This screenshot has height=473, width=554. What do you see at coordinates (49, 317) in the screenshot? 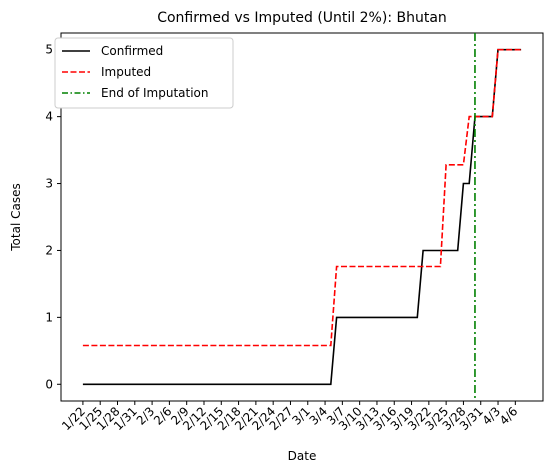
I see `y-tick-label: 1` at bounding box center [49, 317].